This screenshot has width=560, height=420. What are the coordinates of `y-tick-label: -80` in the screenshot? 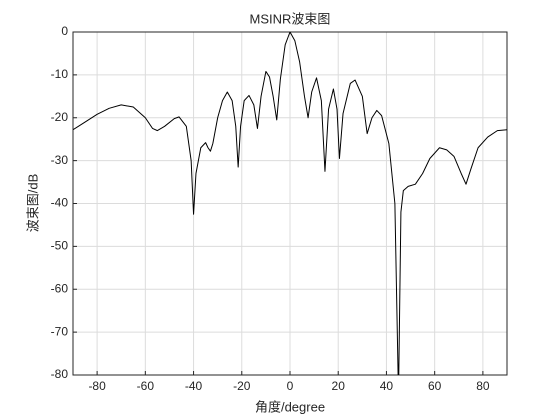 It's located at (60, 374).